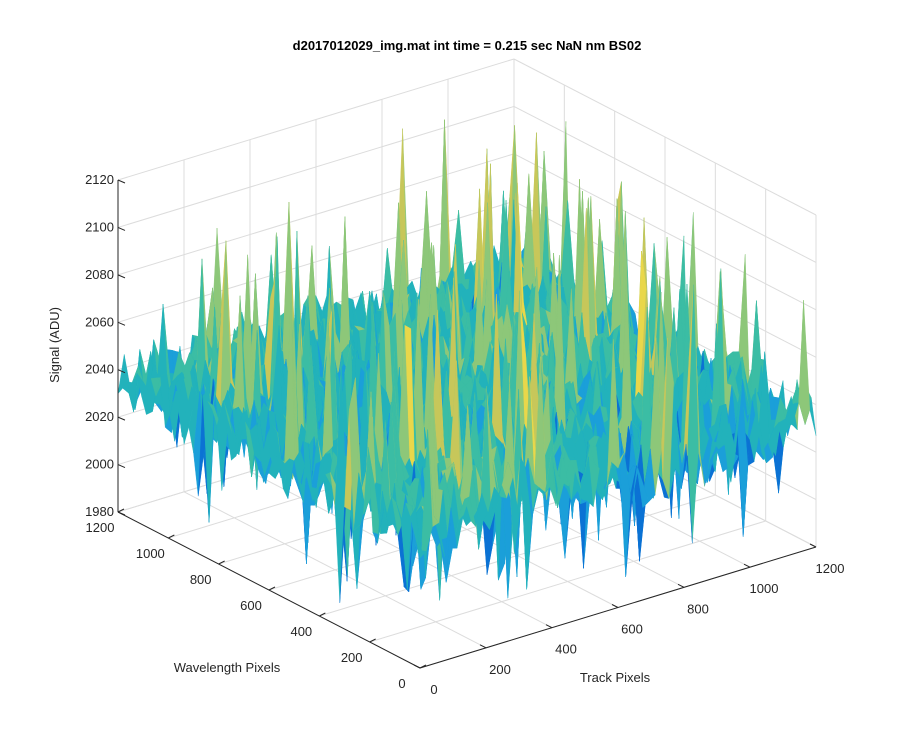 The height and width of the screenshot is (750, 900). I want to click on y-axis-label: Wavelength Pixels, so click(227, 667).